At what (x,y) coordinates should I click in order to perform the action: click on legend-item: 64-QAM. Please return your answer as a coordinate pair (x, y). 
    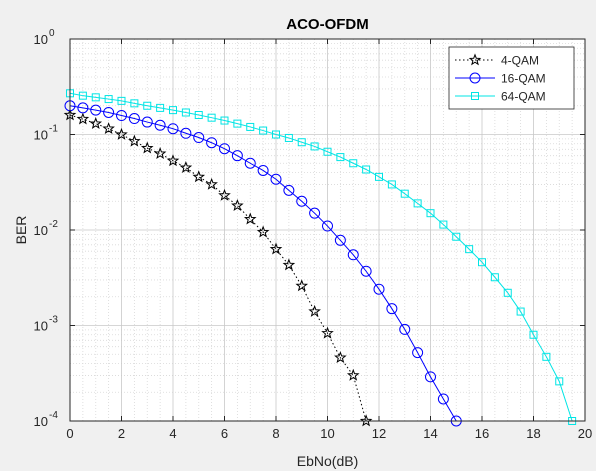
    Looking at the image, I should click on (500, 97).